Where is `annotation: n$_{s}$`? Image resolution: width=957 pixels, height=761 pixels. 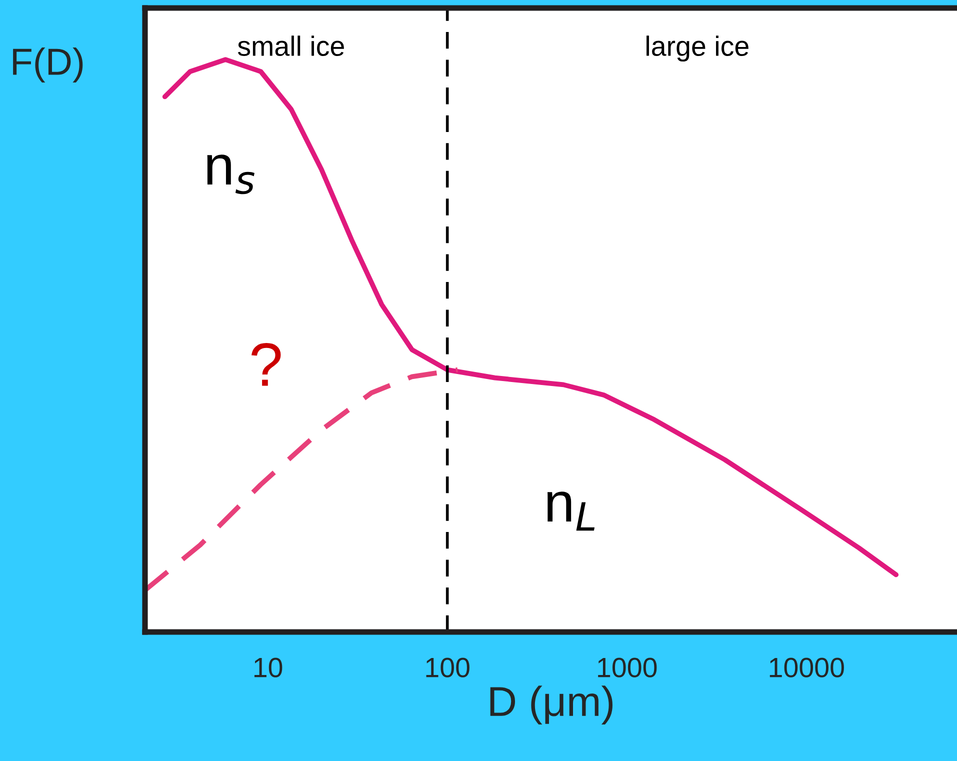 annotation: n$_{s}$ is located at coordinates (230, 174).